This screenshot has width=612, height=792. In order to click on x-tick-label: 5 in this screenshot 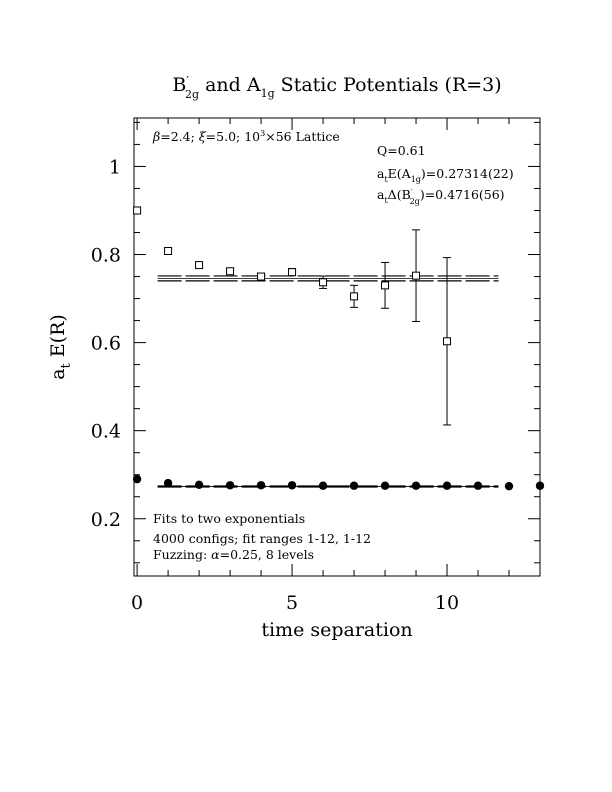, I will do `click(292, 603)`.